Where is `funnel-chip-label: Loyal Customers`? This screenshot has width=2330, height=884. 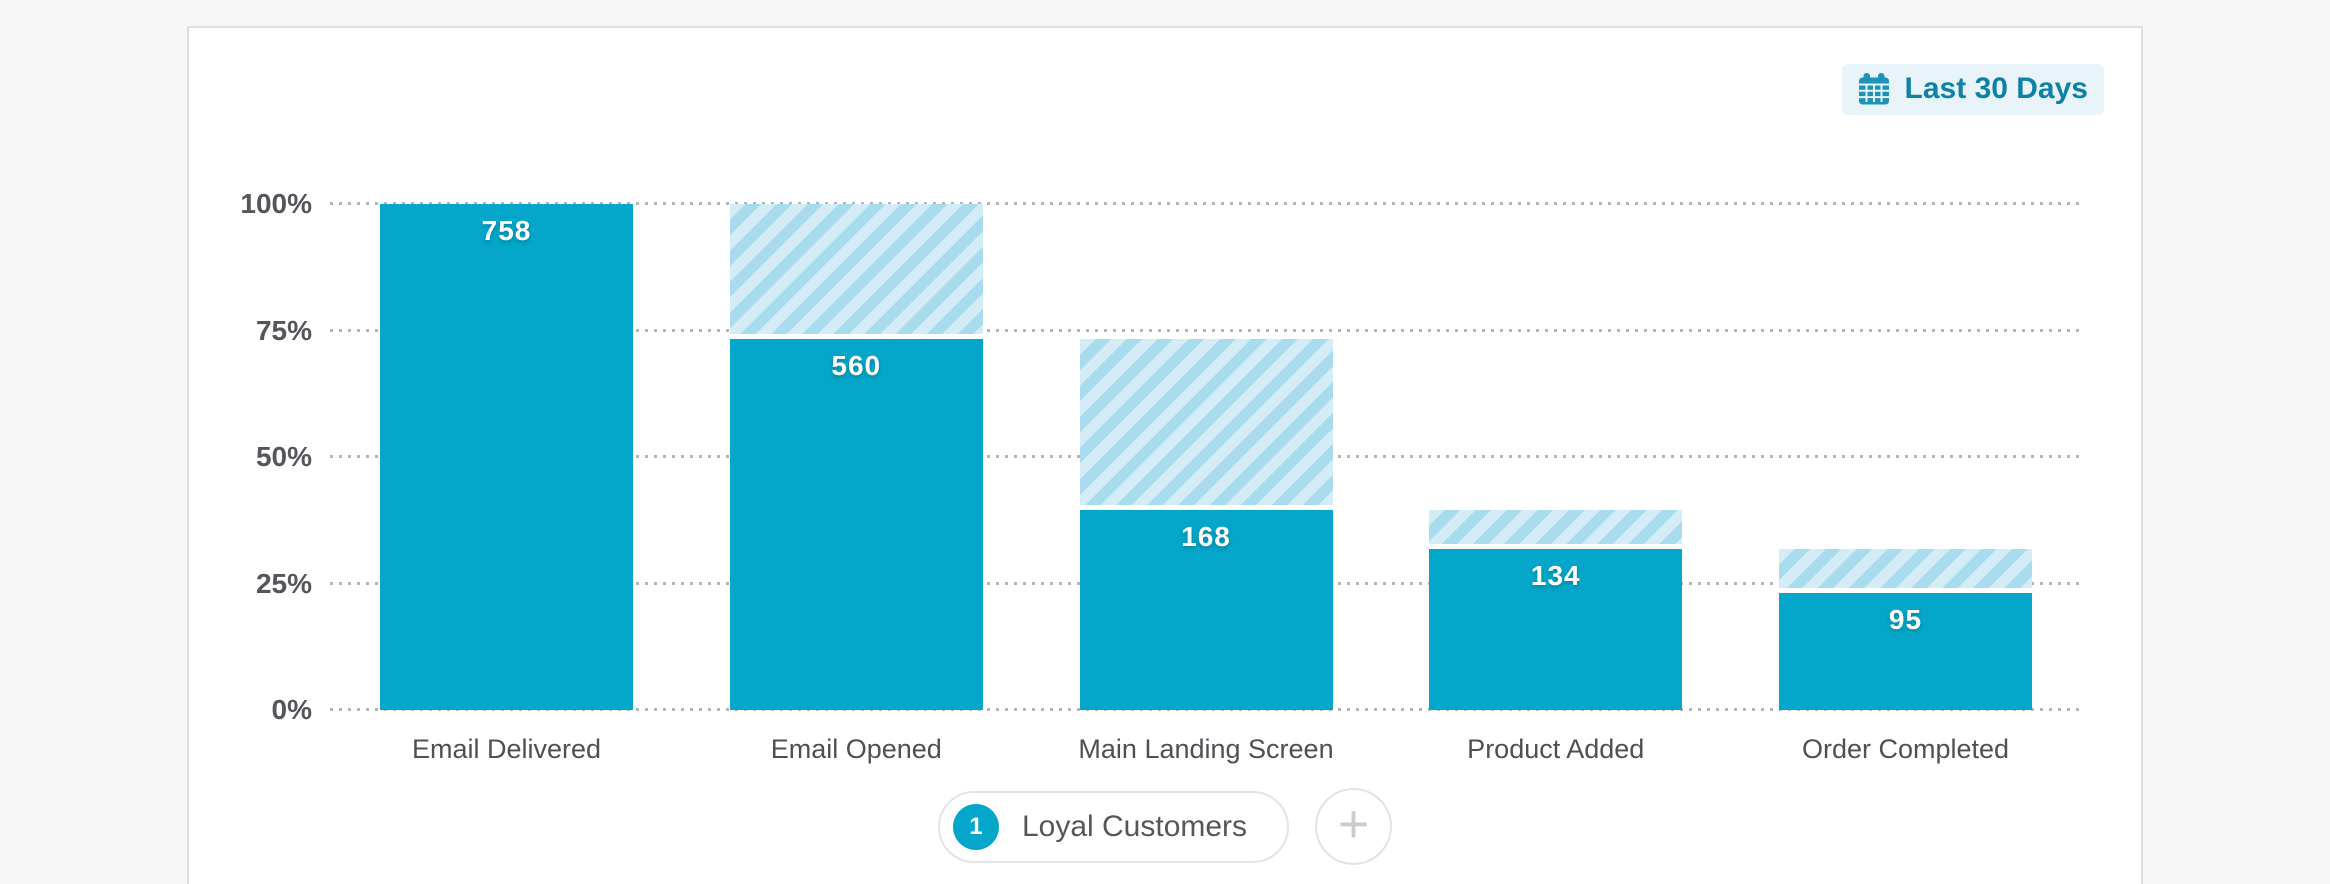 funnel-chip-label: Loyal Customers is located at coordinates (1134, 826).